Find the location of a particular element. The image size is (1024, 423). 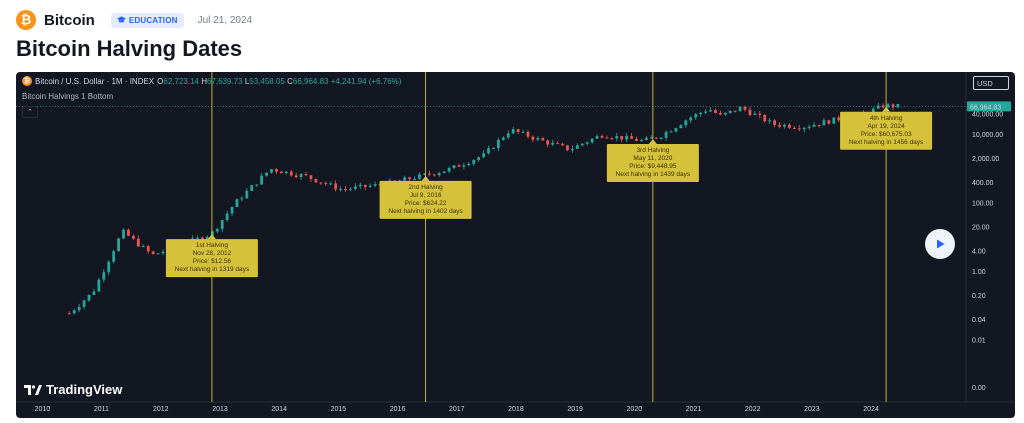

y-tick-label: 0.00 is located at coordinates (979, 388).